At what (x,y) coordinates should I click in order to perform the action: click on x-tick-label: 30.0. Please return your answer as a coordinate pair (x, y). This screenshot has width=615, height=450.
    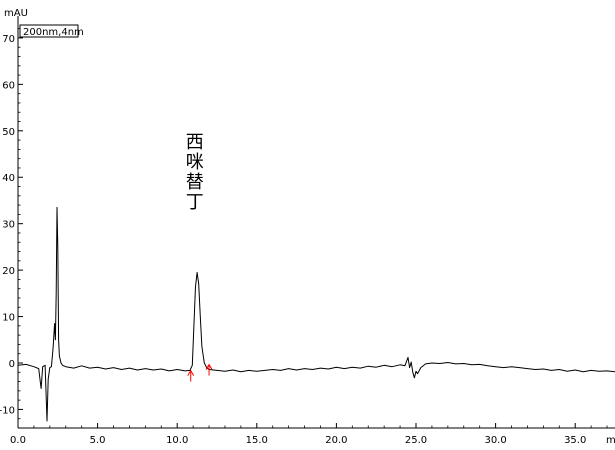
    Looking at the image, I should click on (495, 440).